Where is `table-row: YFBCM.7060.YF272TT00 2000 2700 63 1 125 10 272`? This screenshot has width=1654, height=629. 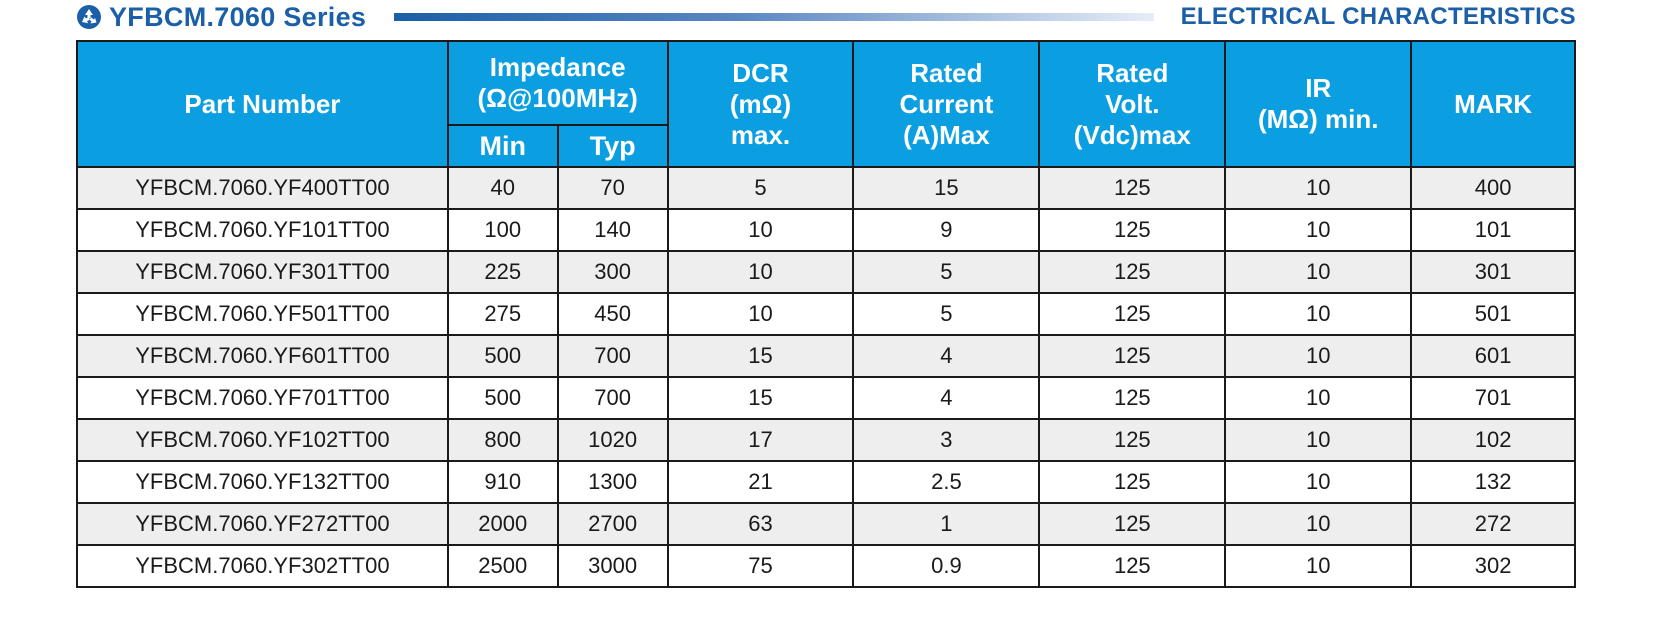 table-row: YFBCM.7060.YF272TT00 2000 2700 63 1 125 10 272 is located at coordinates (826, 524).